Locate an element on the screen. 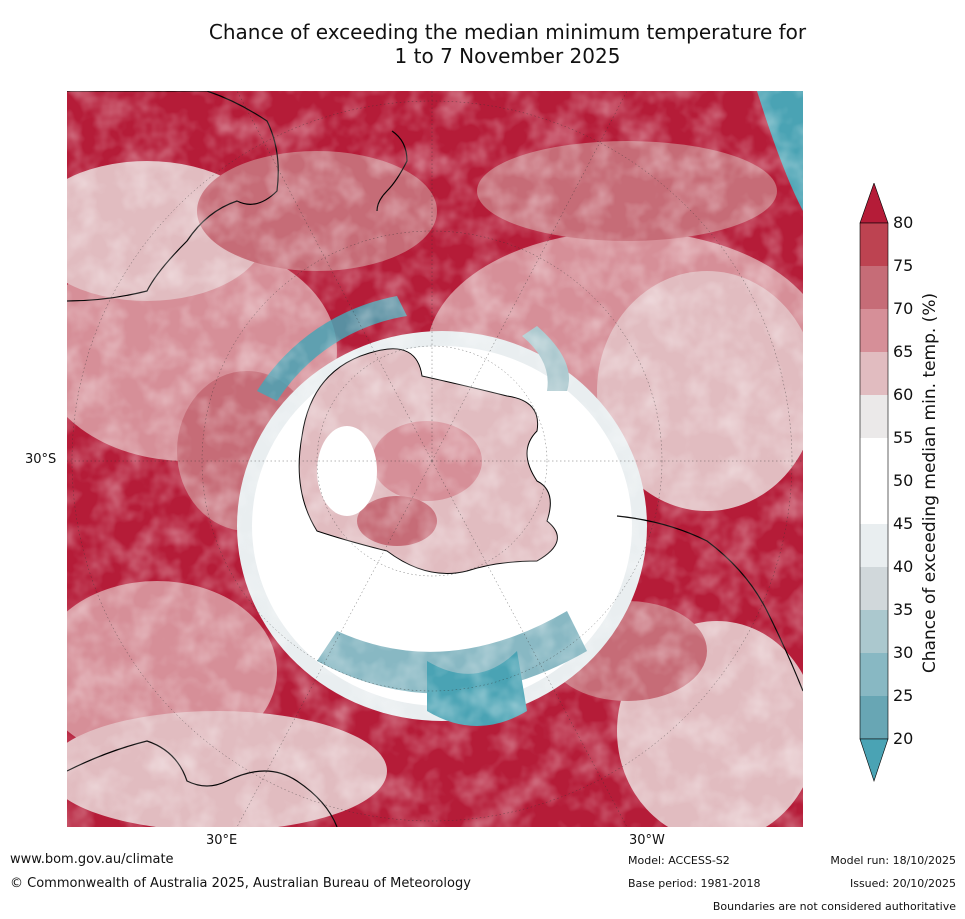 This screenshot has width=965, height=919. colorbar-extend-low is located at coordinates (874, 760).